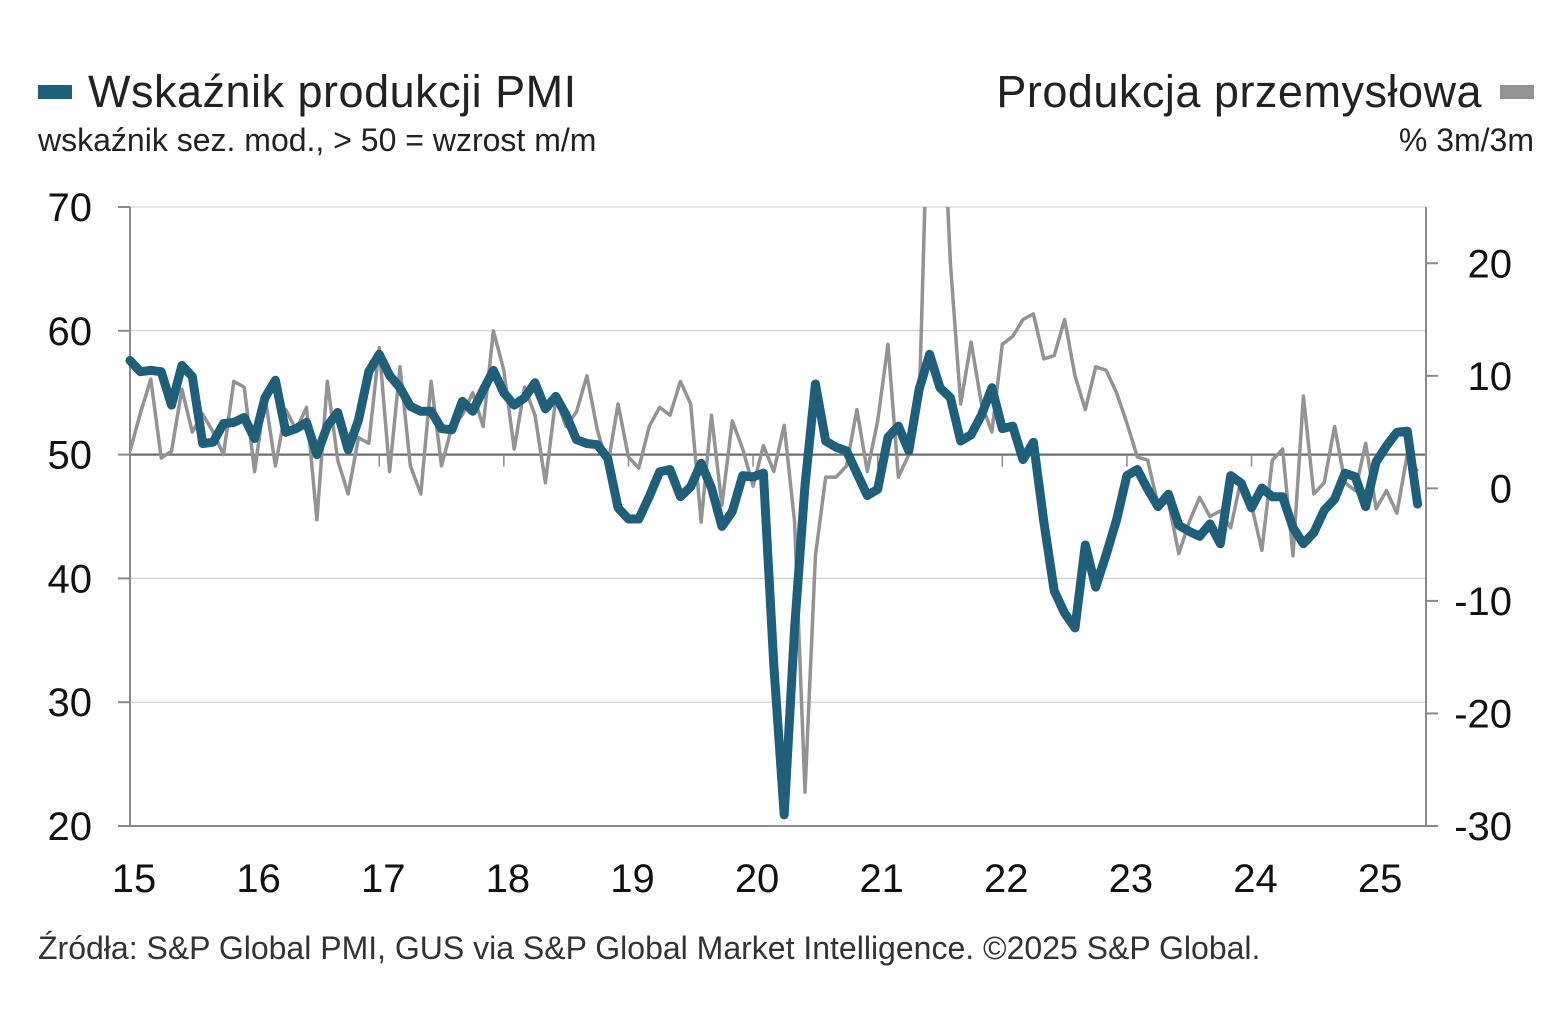 The image size is (1558, 1030). I want to click on x-axis-tick-label: 15, so click(134, 879).